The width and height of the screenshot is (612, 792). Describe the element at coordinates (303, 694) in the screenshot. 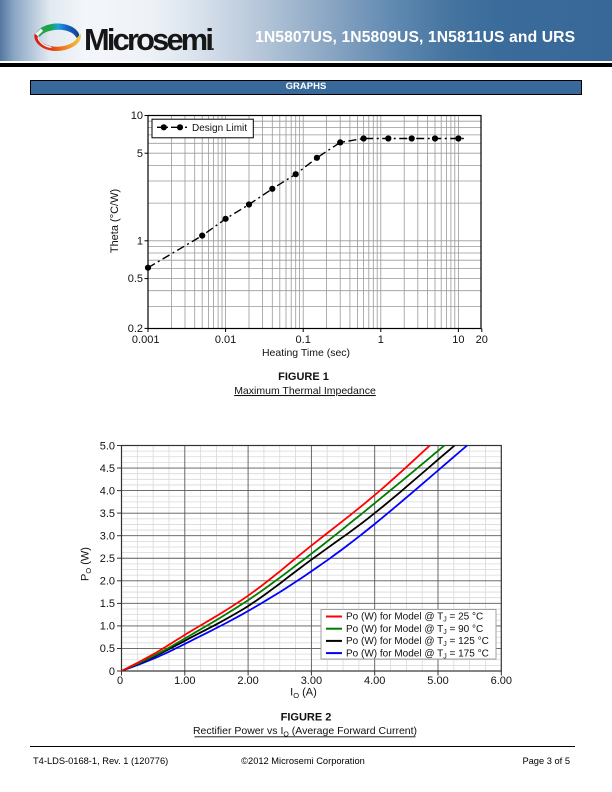

I see `svg-text: IO (A)` at that location.